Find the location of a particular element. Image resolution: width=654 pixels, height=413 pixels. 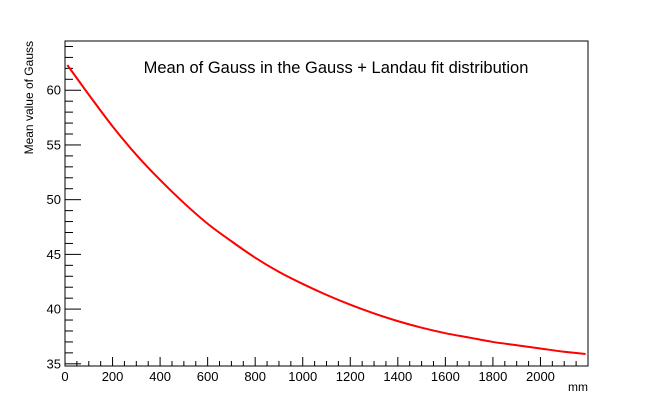

x-tick-label: 200 is located at coordinates (113, 376).